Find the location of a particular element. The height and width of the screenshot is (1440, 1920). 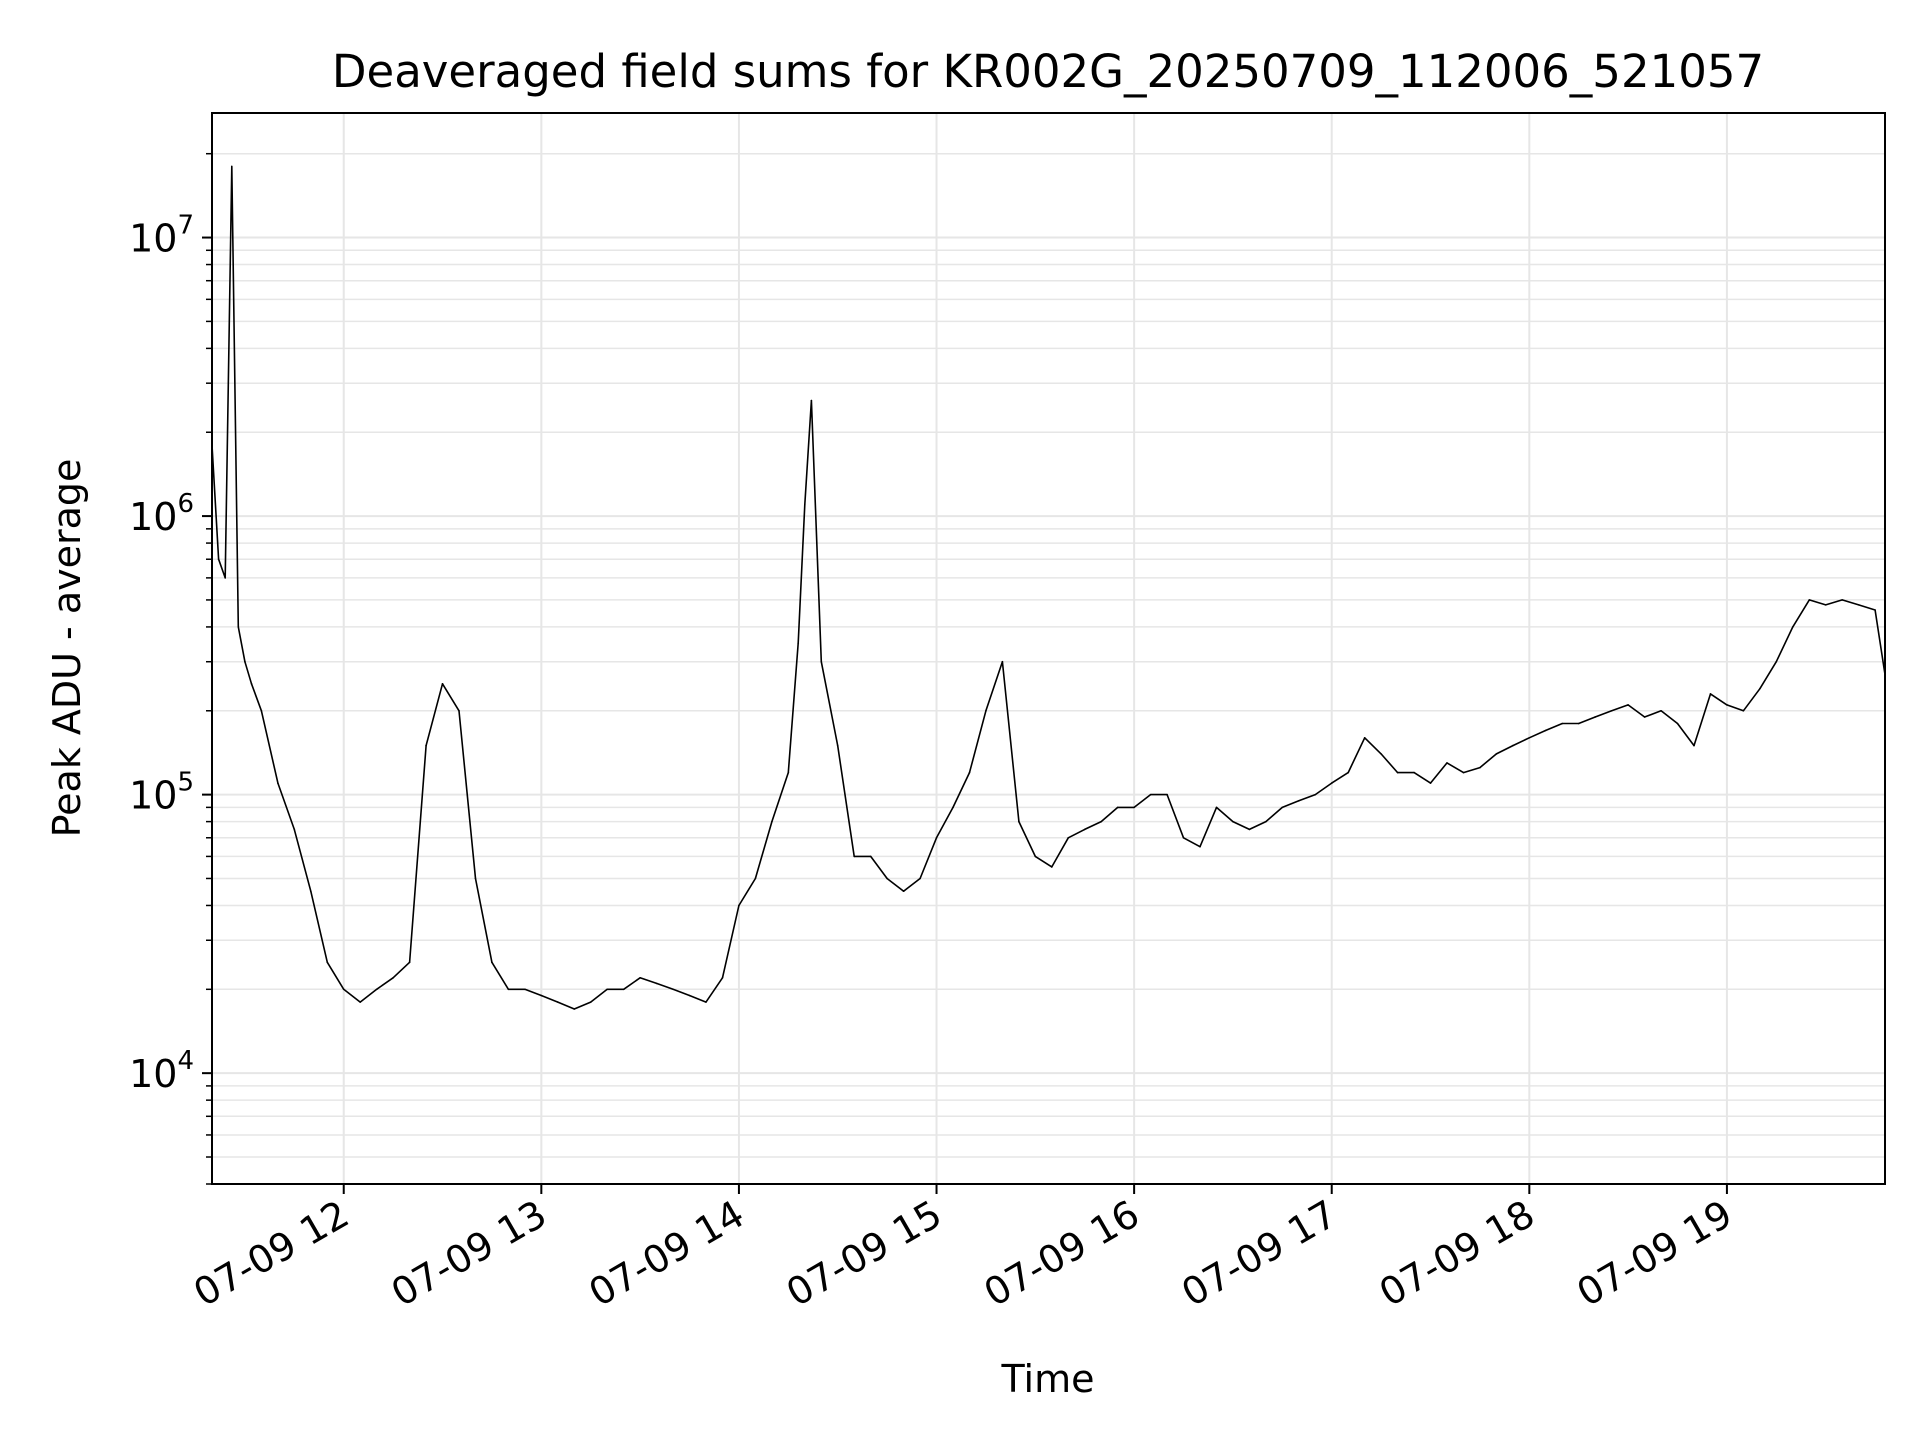

y-axis-label: Peak ADU - average is located at coordinates (67, 648).